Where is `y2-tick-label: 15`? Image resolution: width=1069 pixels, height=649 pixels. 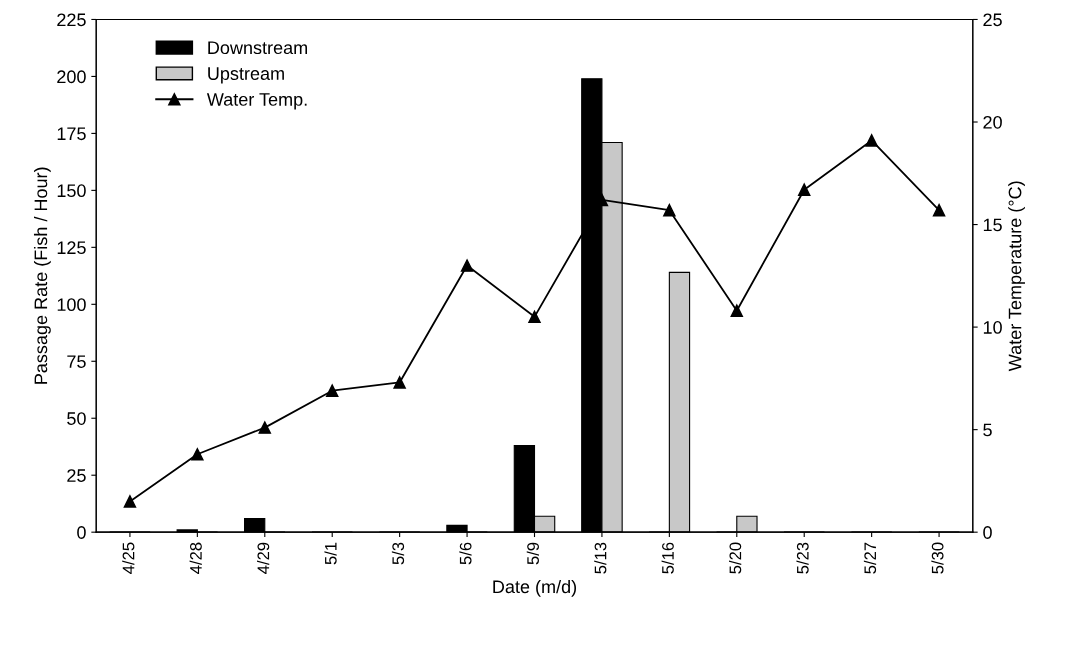
y2-tick-label: 15 is located at coordinates (992, 225).